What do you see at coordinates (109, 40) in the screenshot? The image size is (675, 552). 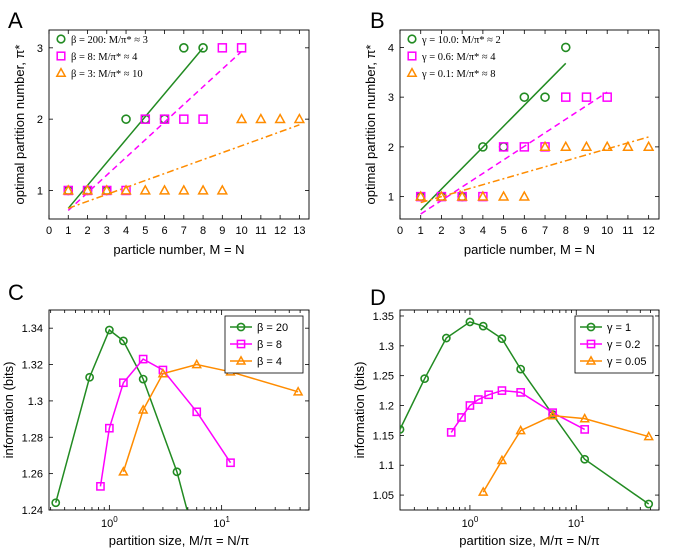 I see `legend-label: β = 200: M/π* ≈ 3` at bounding box center [109, 40].